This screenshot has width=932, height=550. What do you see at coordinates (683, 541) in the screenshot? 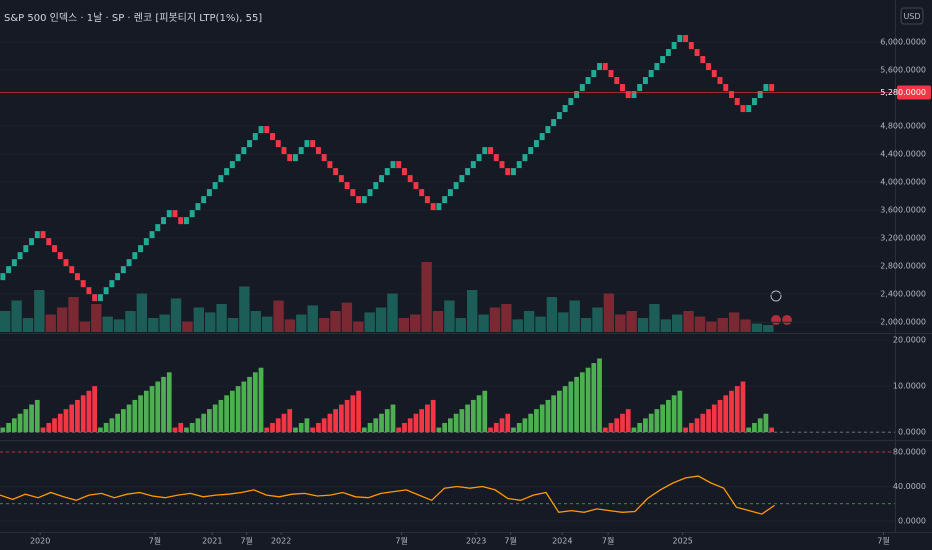
I see `x-tick-label: 2025` at bounding box center [683, 541].